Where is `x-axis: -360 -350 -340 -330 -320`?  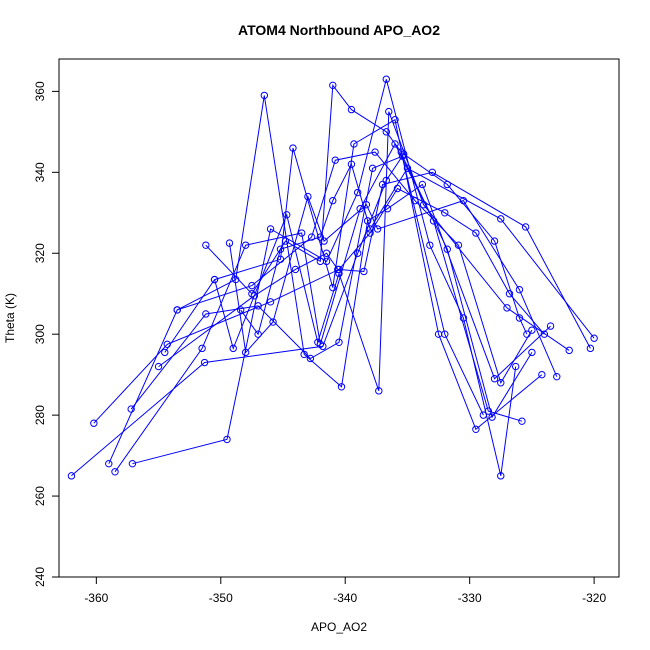 x-axis: -360 -350 -340 -330 -320 is located at coordinates (345, 591).